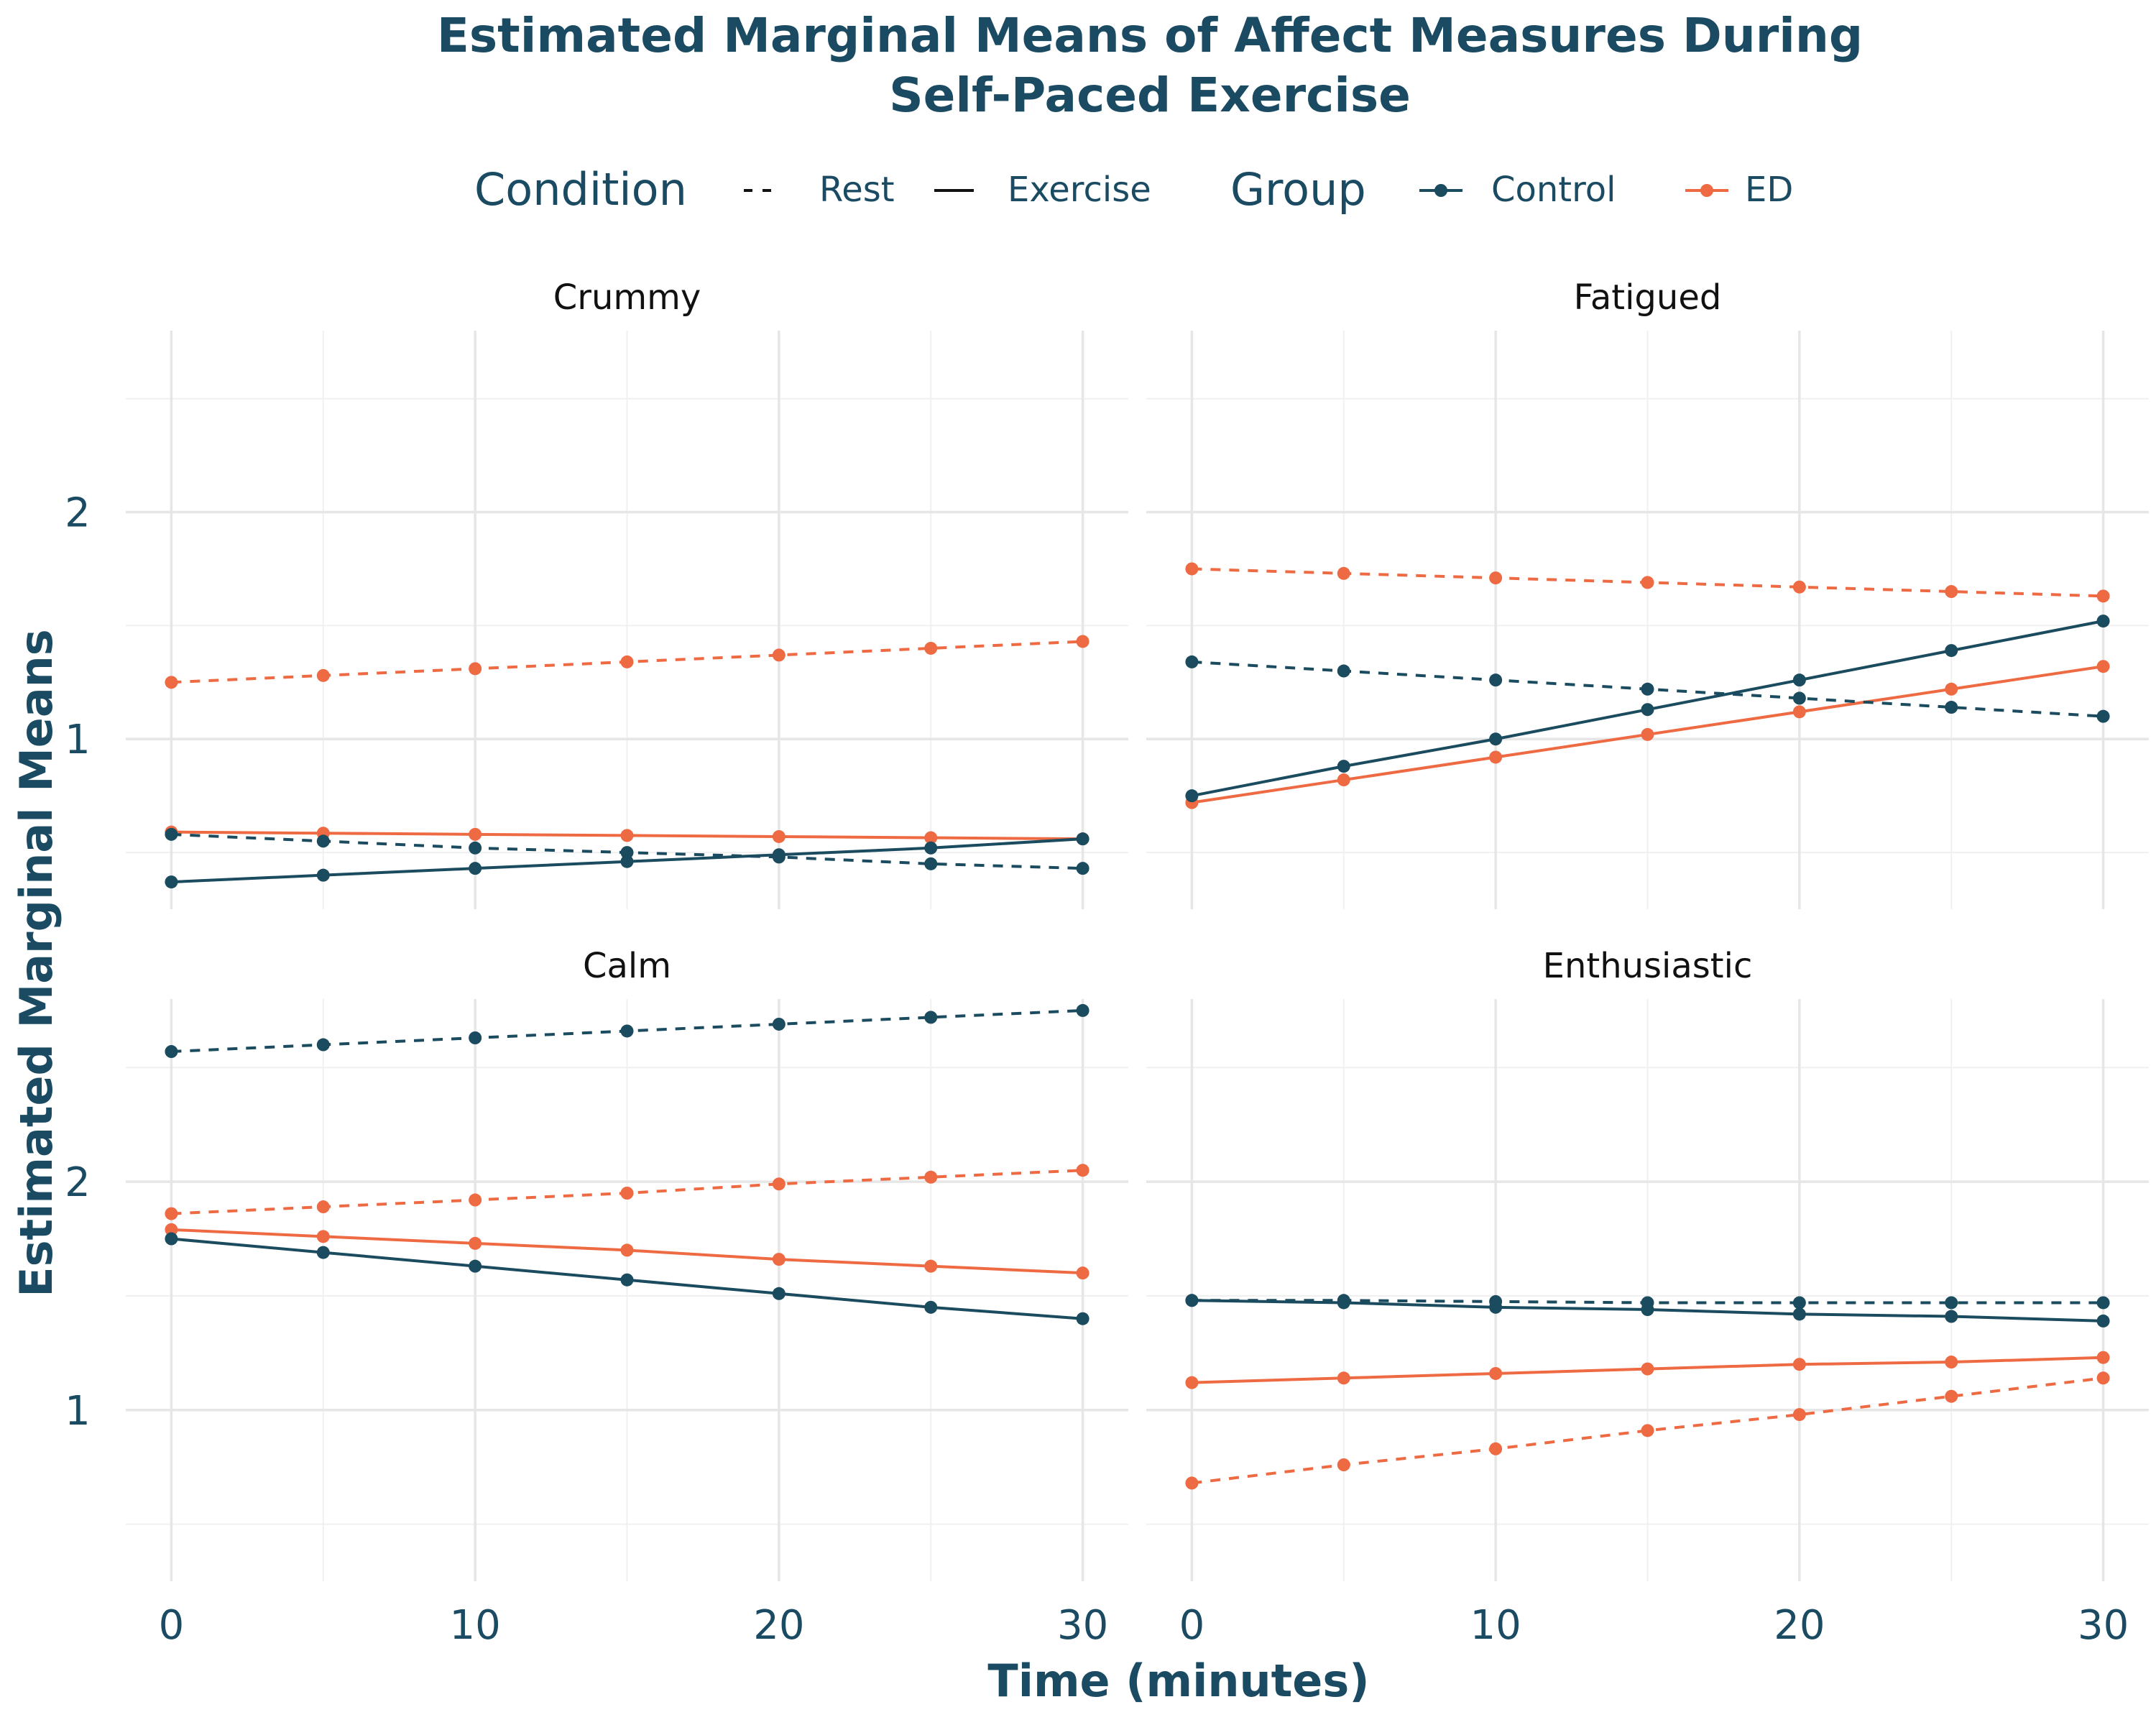  I want to click on x-tick-label: 20, so click(1799, 1625).